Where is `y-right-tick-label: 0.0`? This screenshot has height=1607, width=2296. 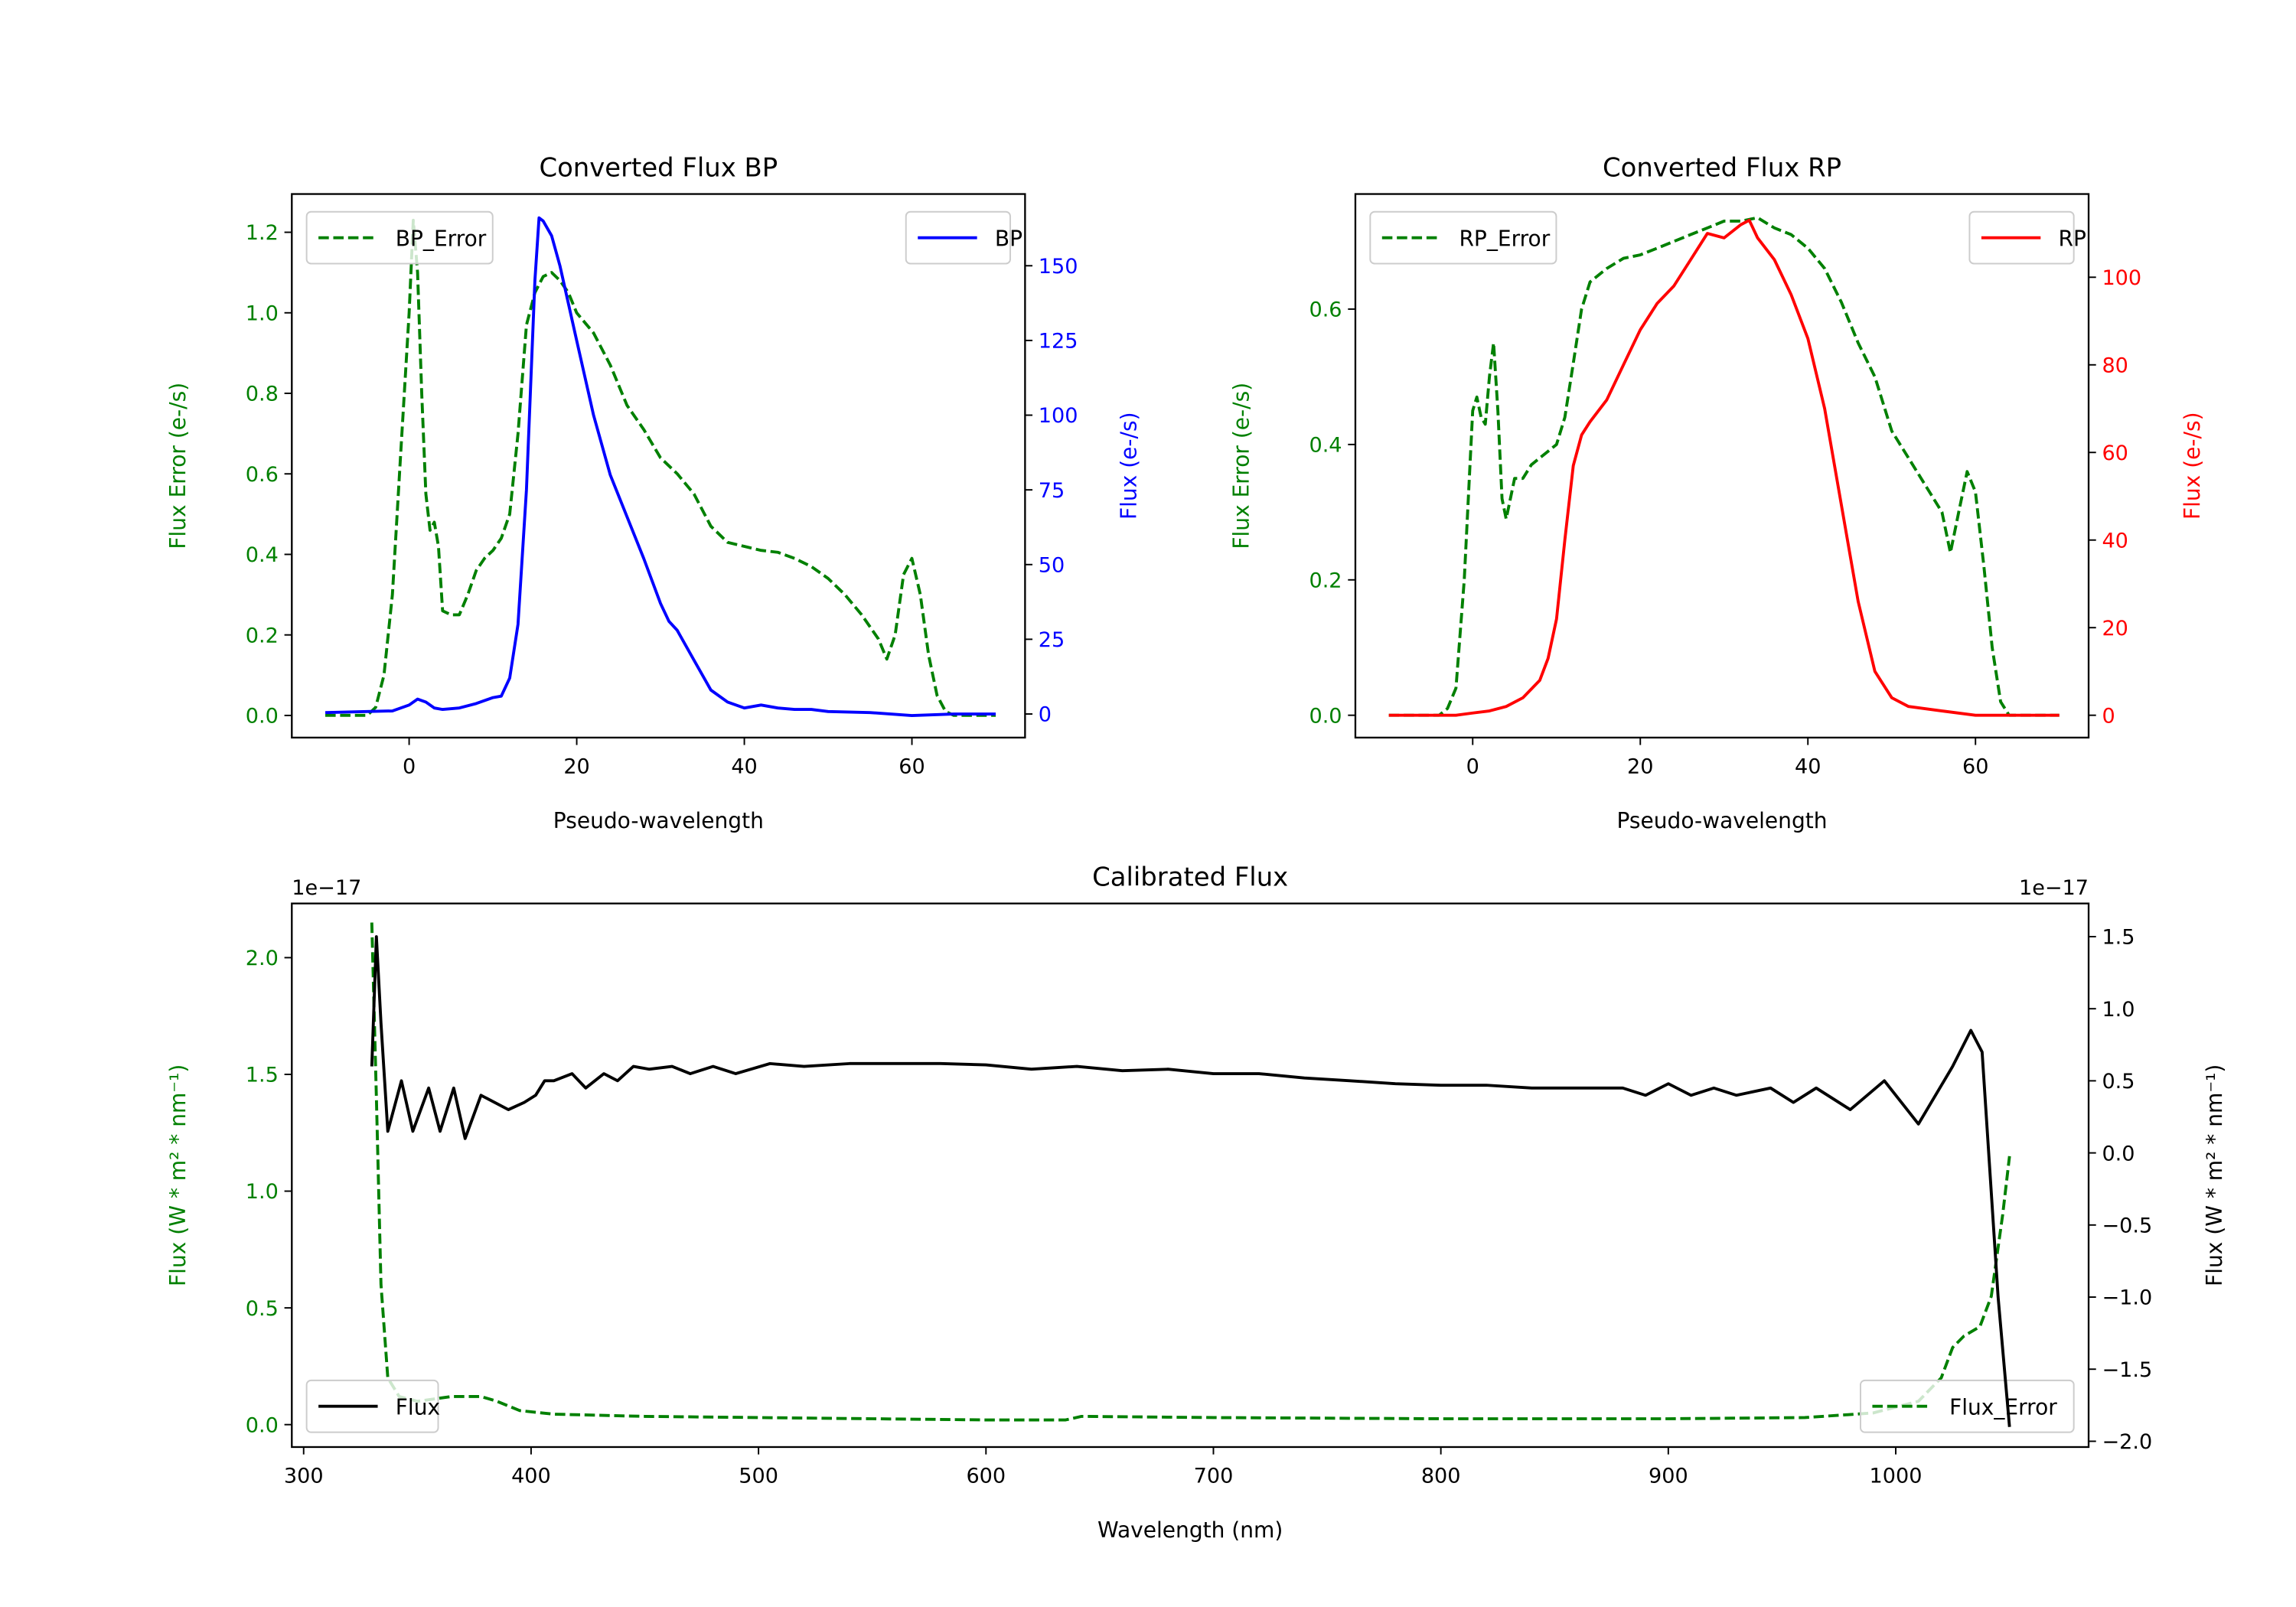
y-right-tick-label: 0.0 is located at coordinates (2118, 1153).